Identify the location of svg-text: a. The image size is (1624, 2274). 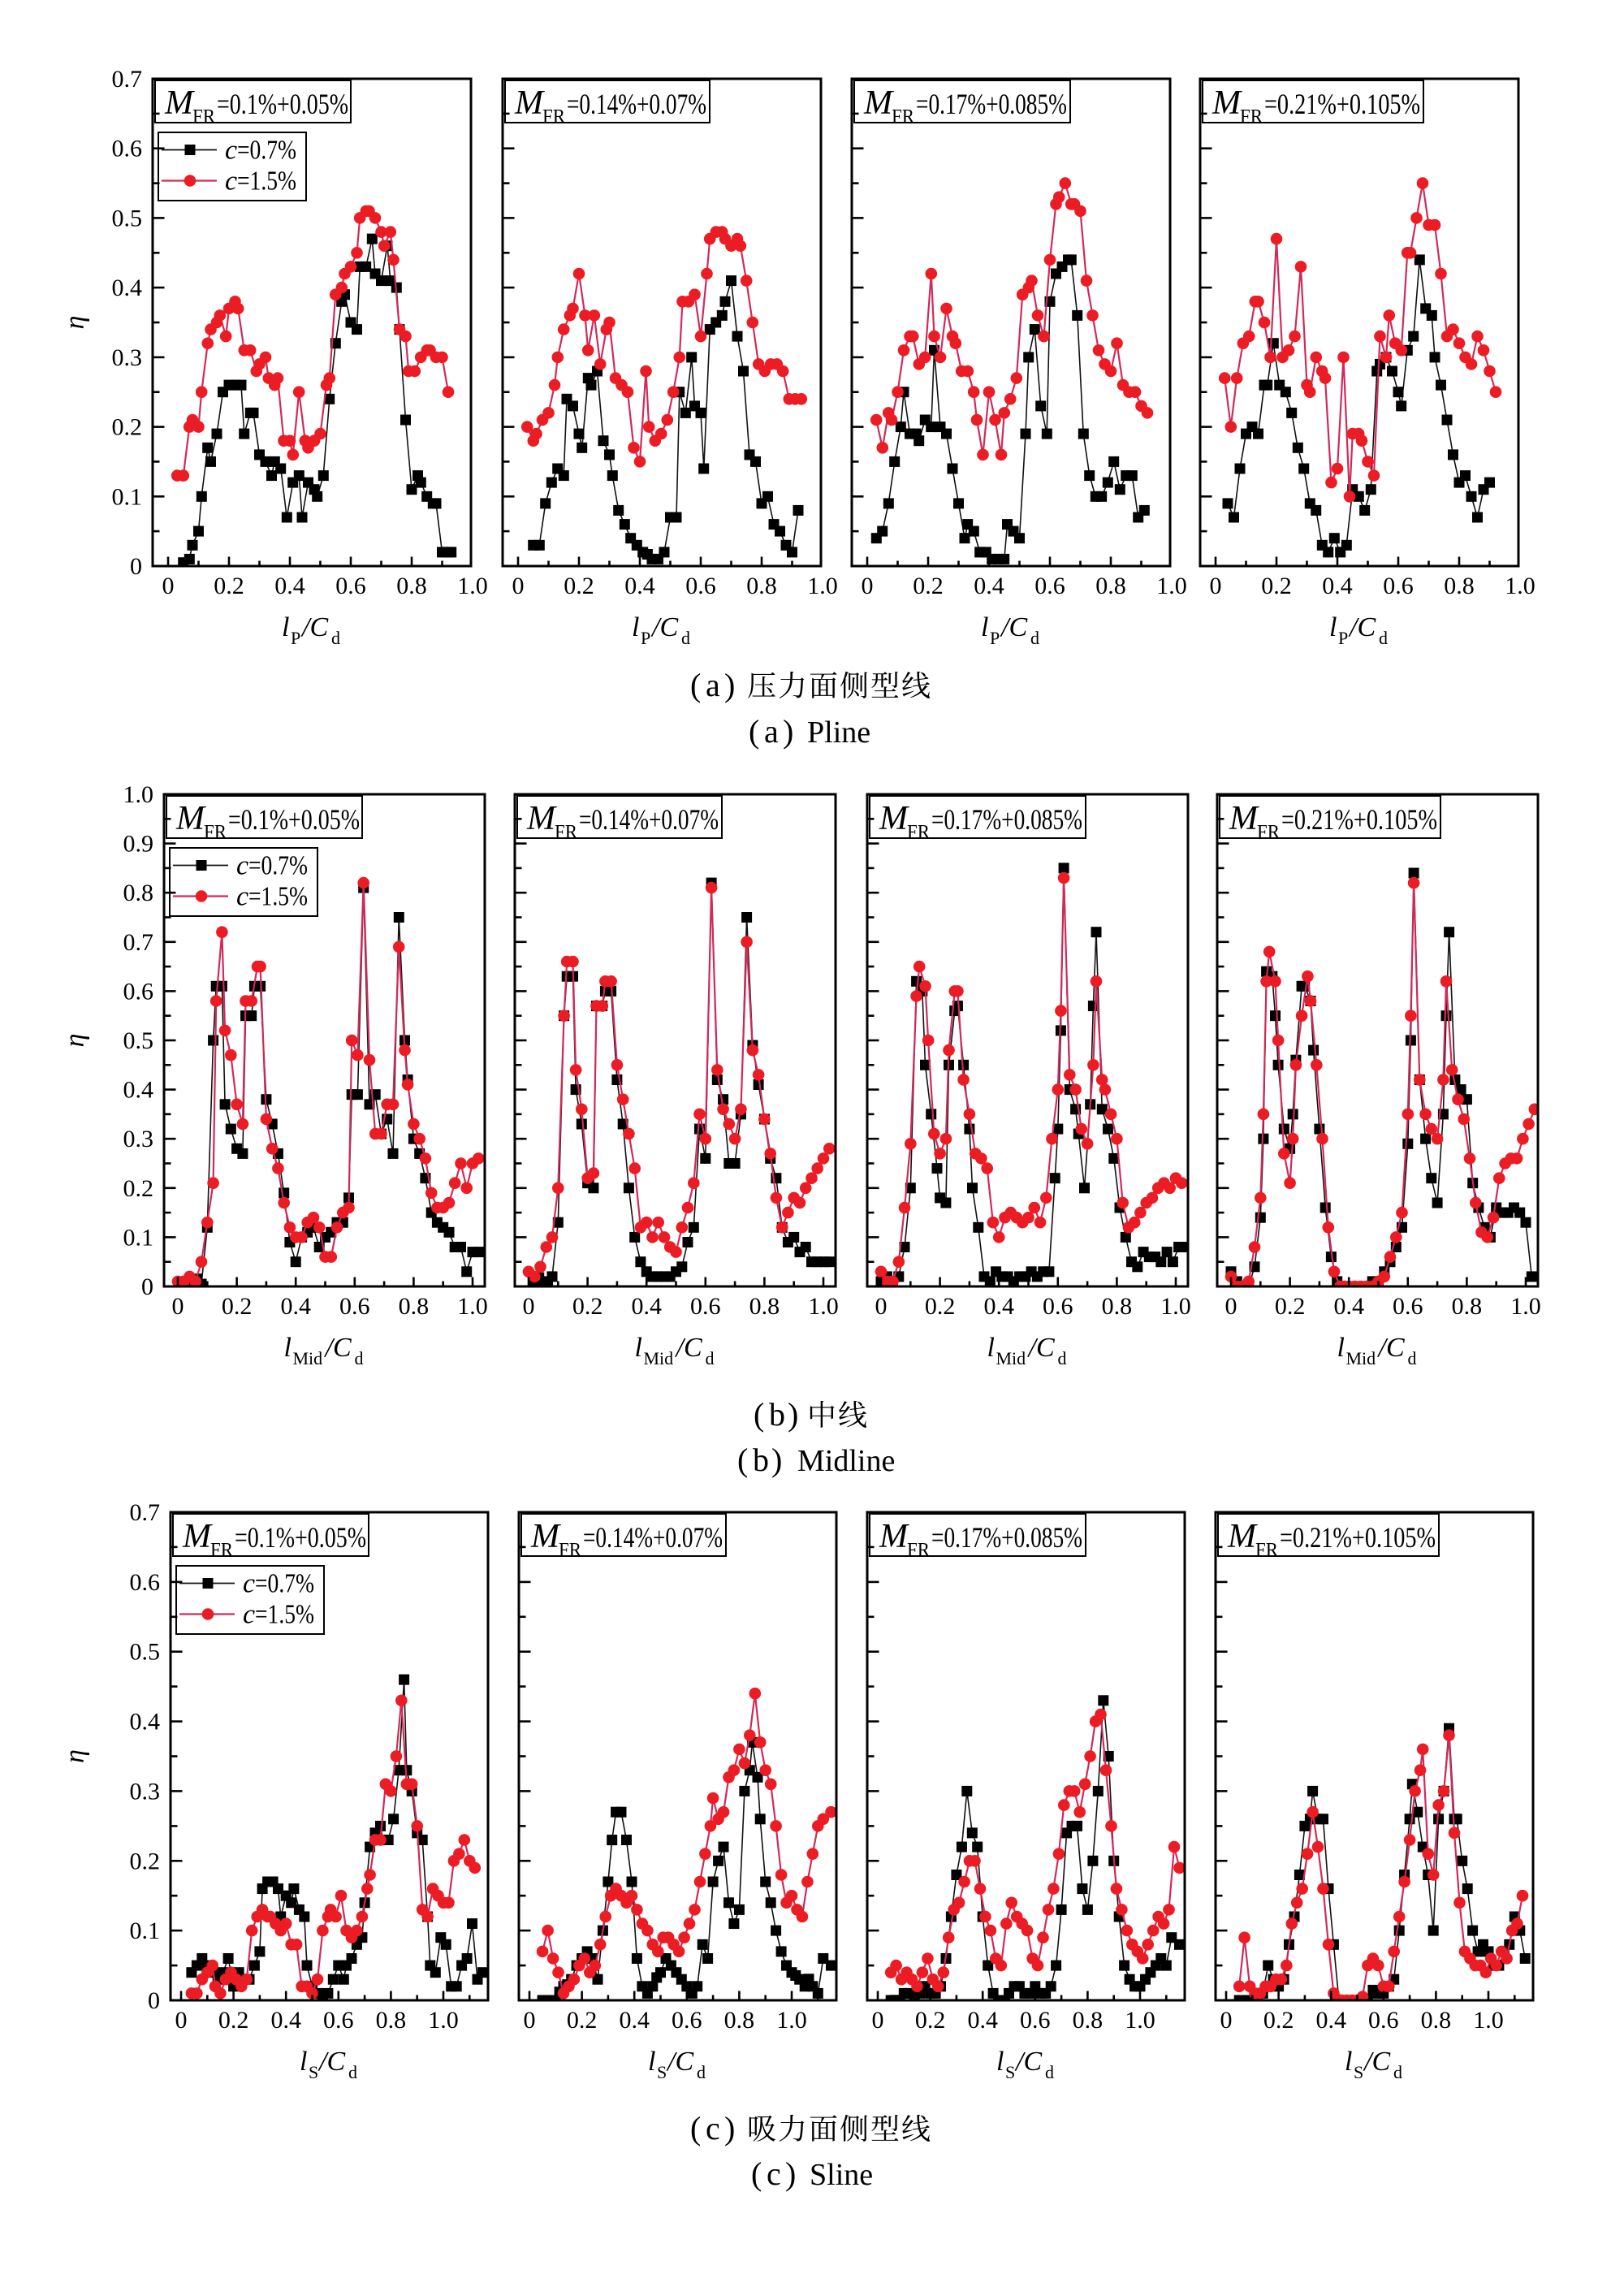
(713, 685).